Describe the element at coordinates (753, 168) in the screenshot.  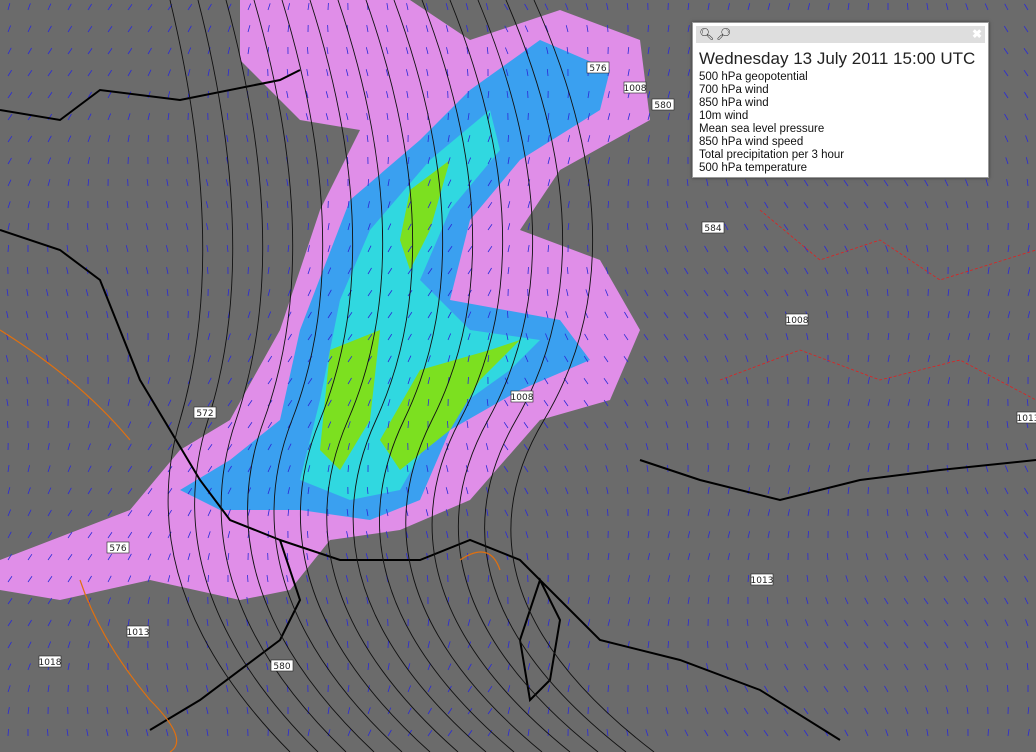
I see `legend-item: 500 hPa temperature` at that location.